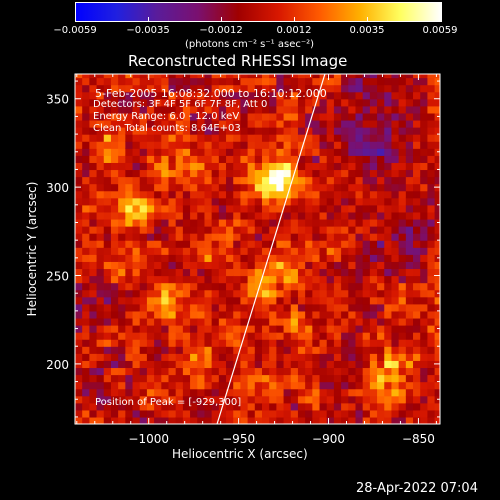 The height and width of the screenshot is (500, 500). What do you see at coordinates (328, 439) in the screenshot?
I see `x-tick-label: −900` at bounding box center [328, 439].